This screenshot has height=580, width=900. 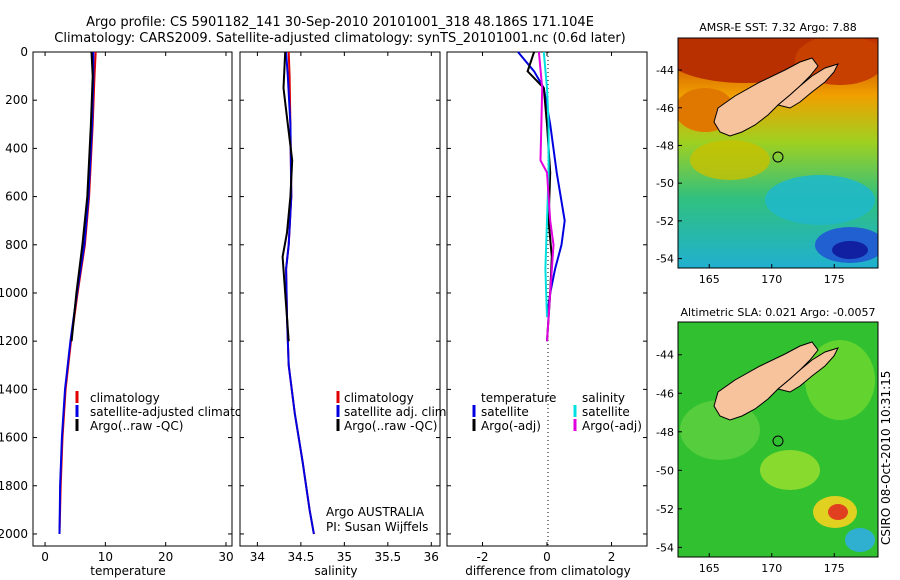 I want to click on temperature-lines, so click(x=77, y=293).